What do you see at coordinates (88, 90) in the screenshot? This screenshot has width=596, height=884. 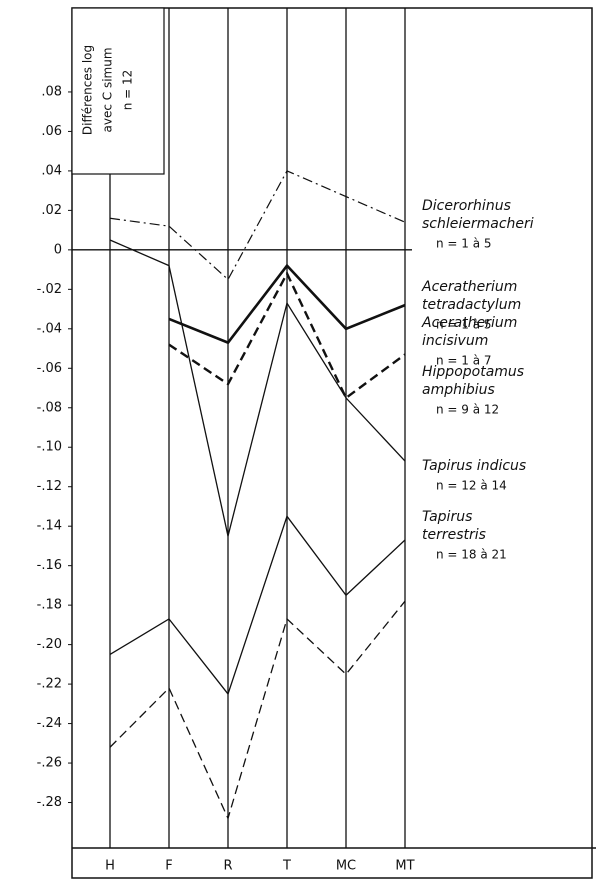 I see `y-axis-label: Différences log` at bounding box center [88, 90].